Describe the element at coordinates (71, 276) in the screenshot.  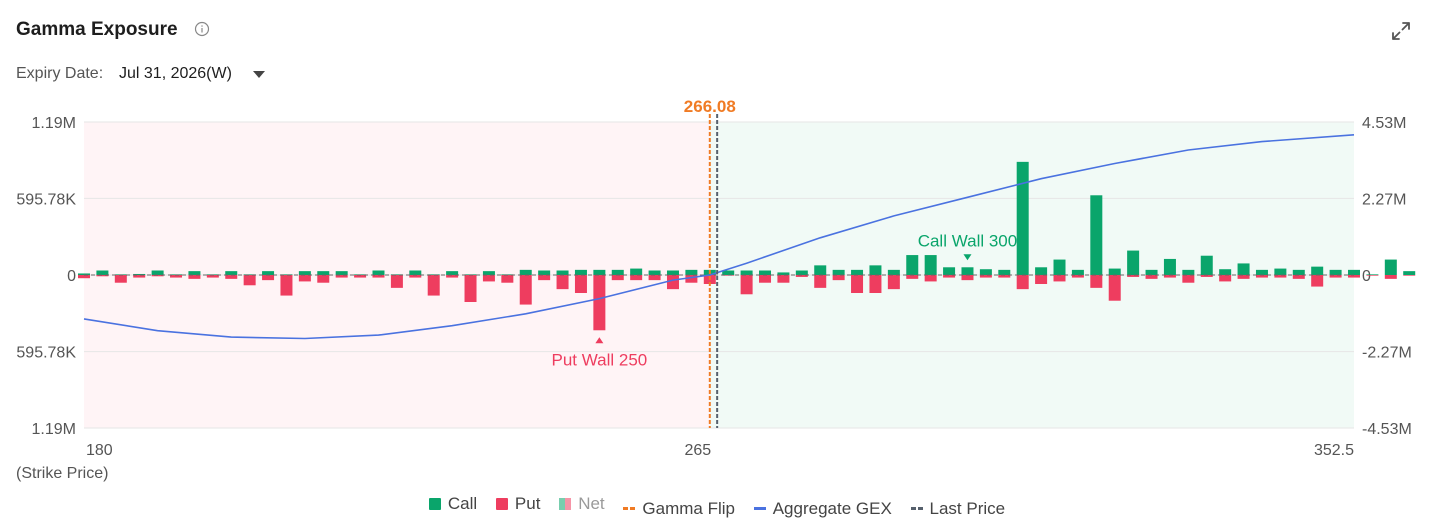
I see `y-tick-left: 0` at that location.